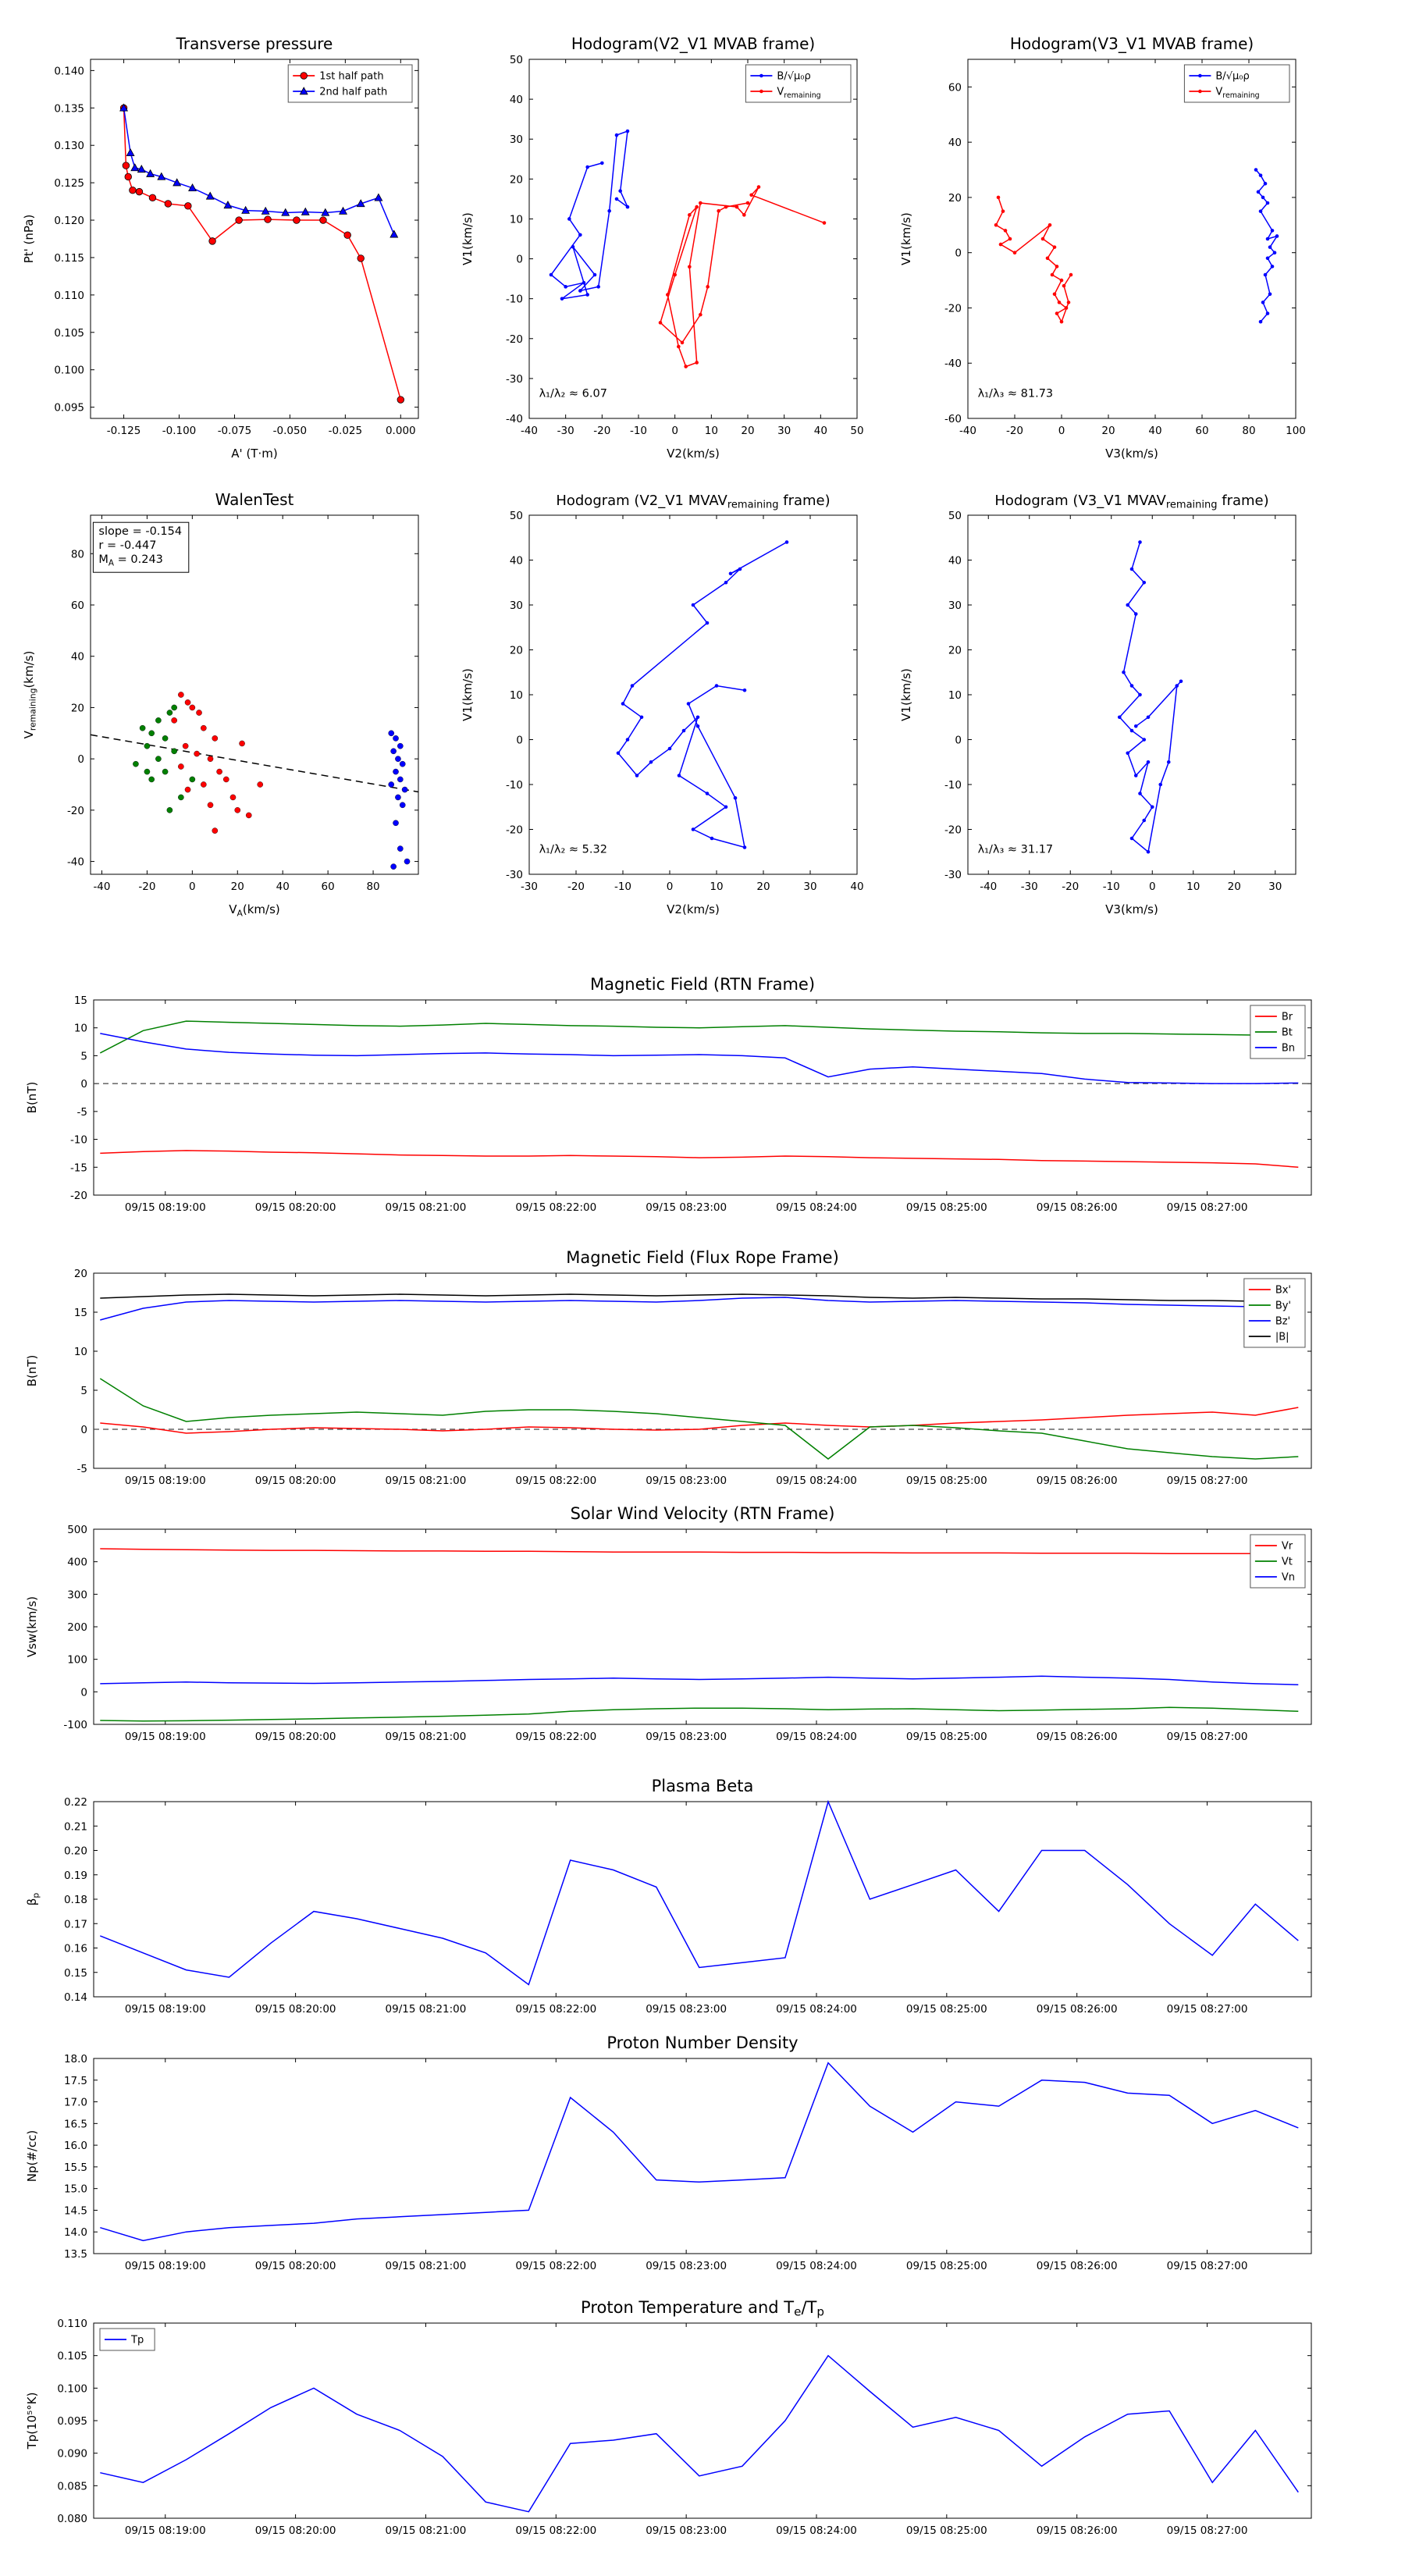 This screenshot has height=2576, width=1405. Describe the element at coordinates (953, 364) in the screenshot. I see `y-tick-label: -40` at that location.